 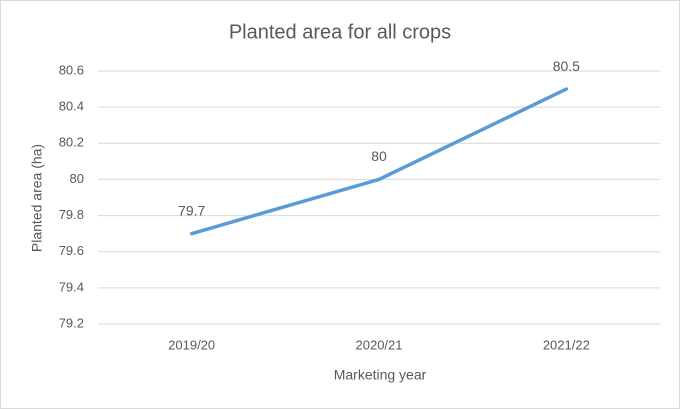 What do you see at coordinates (71, 69) in the screenshot?
I see `y-tick-label: 80.6` at bounding box center [71, 69].